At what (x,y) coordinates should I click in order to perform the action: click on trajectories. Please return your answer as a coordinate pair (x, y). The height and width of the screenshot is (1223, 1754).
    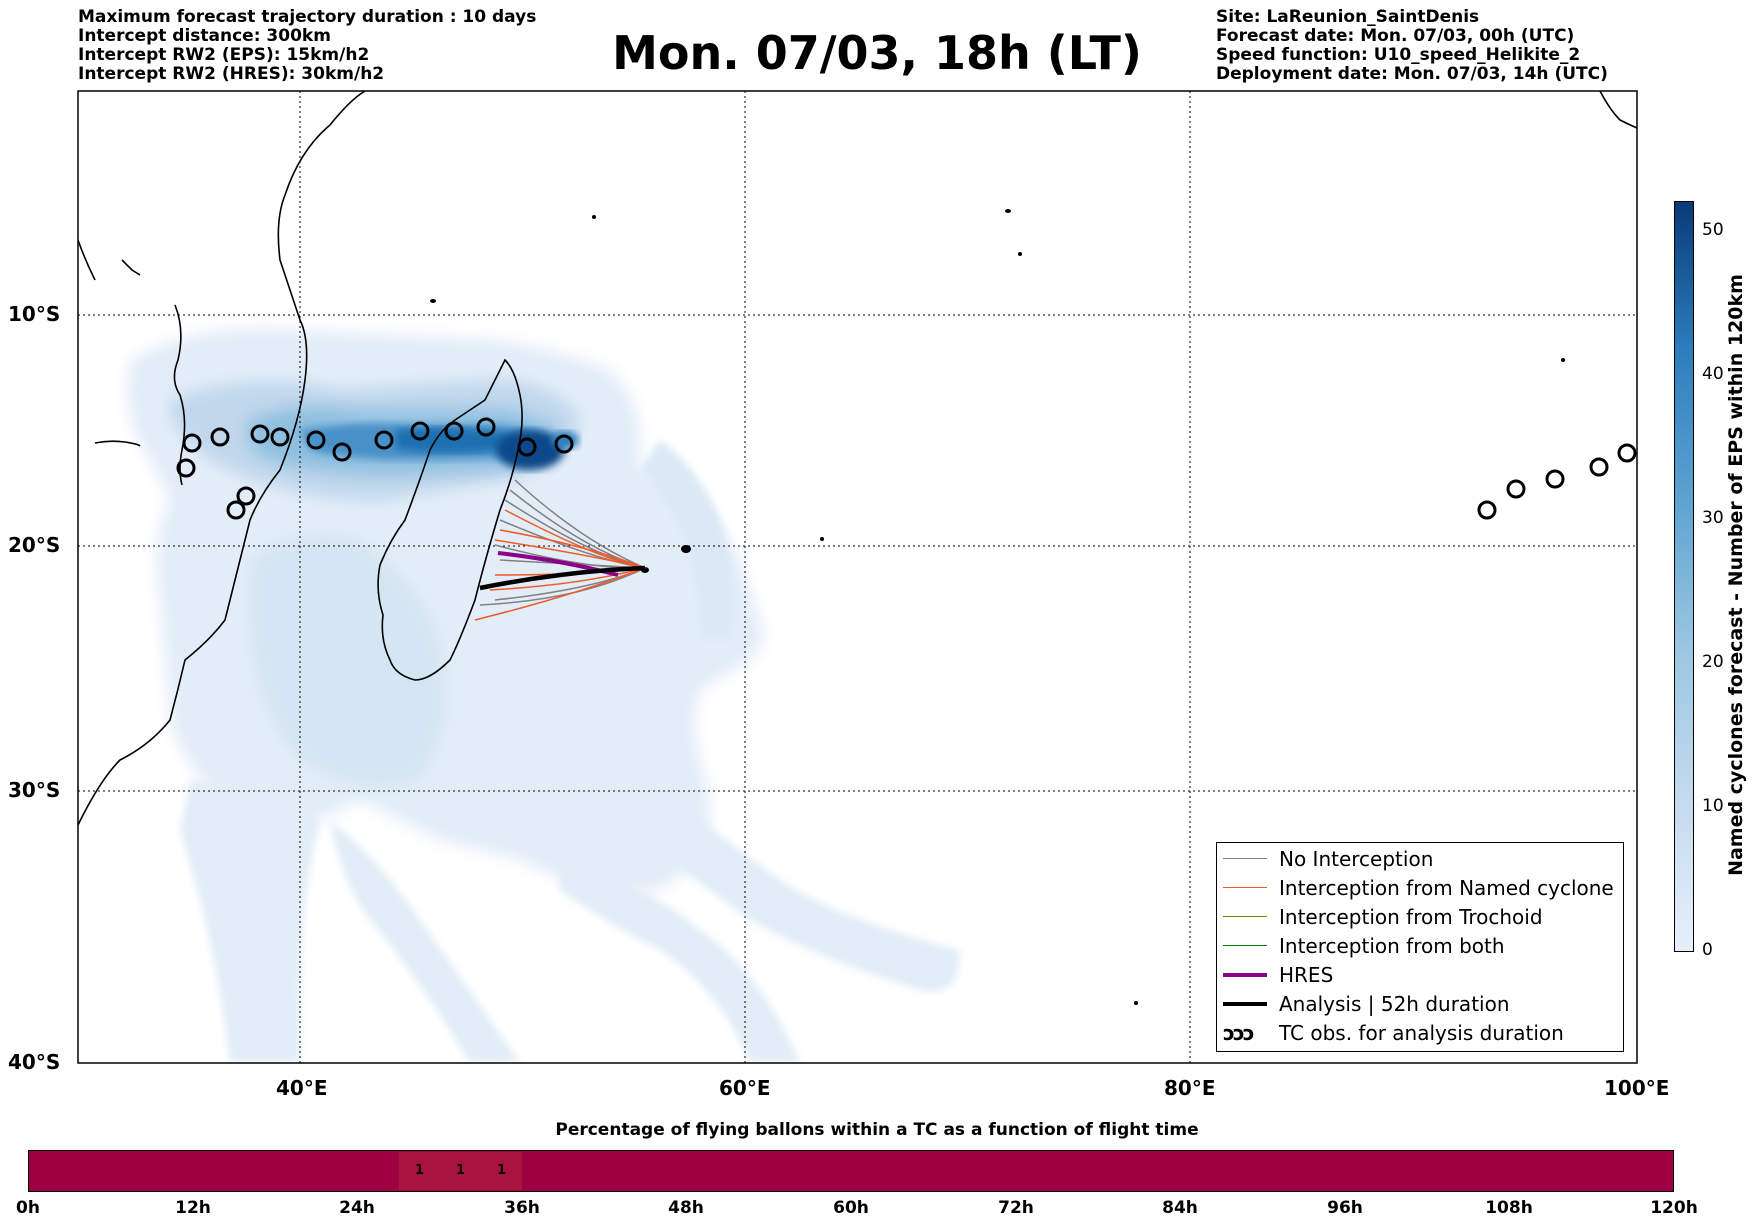
    Looking at the image, I should click on (560, 550).